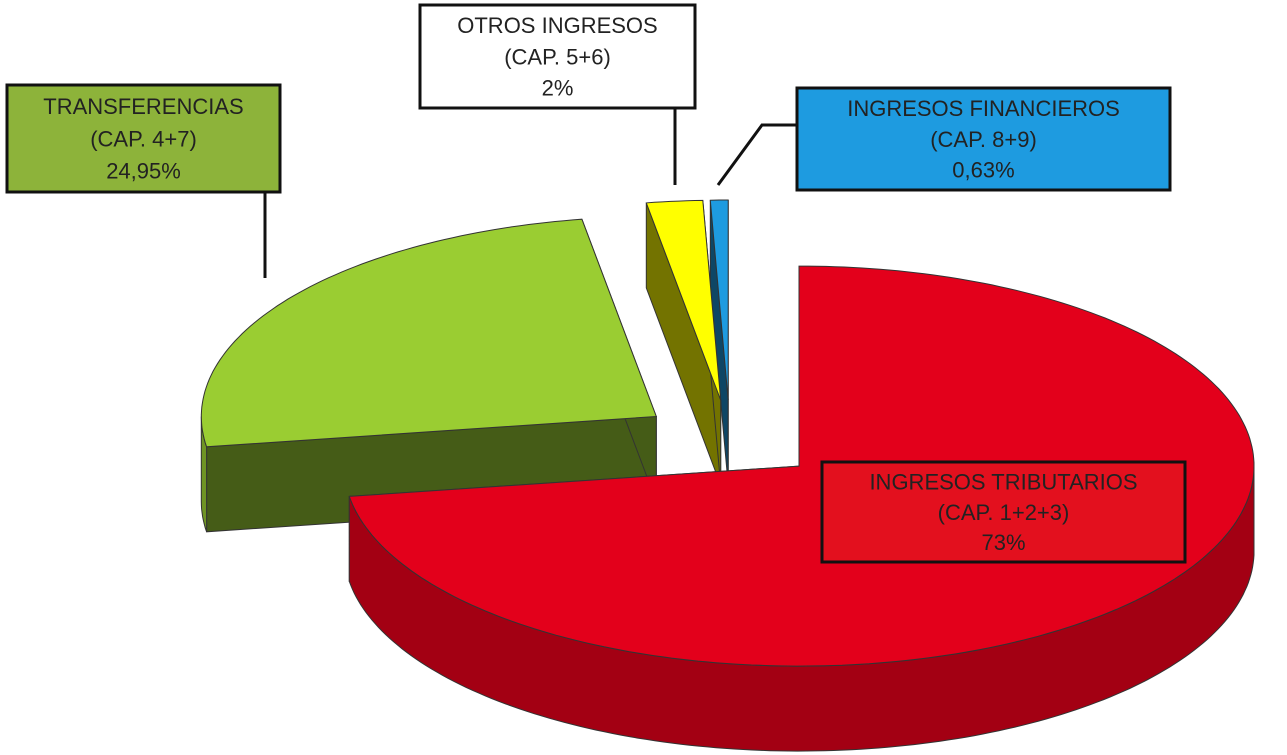 This screenshot has width=1287, height=755. I want to click on value-label: 2%, so click(558, 88).